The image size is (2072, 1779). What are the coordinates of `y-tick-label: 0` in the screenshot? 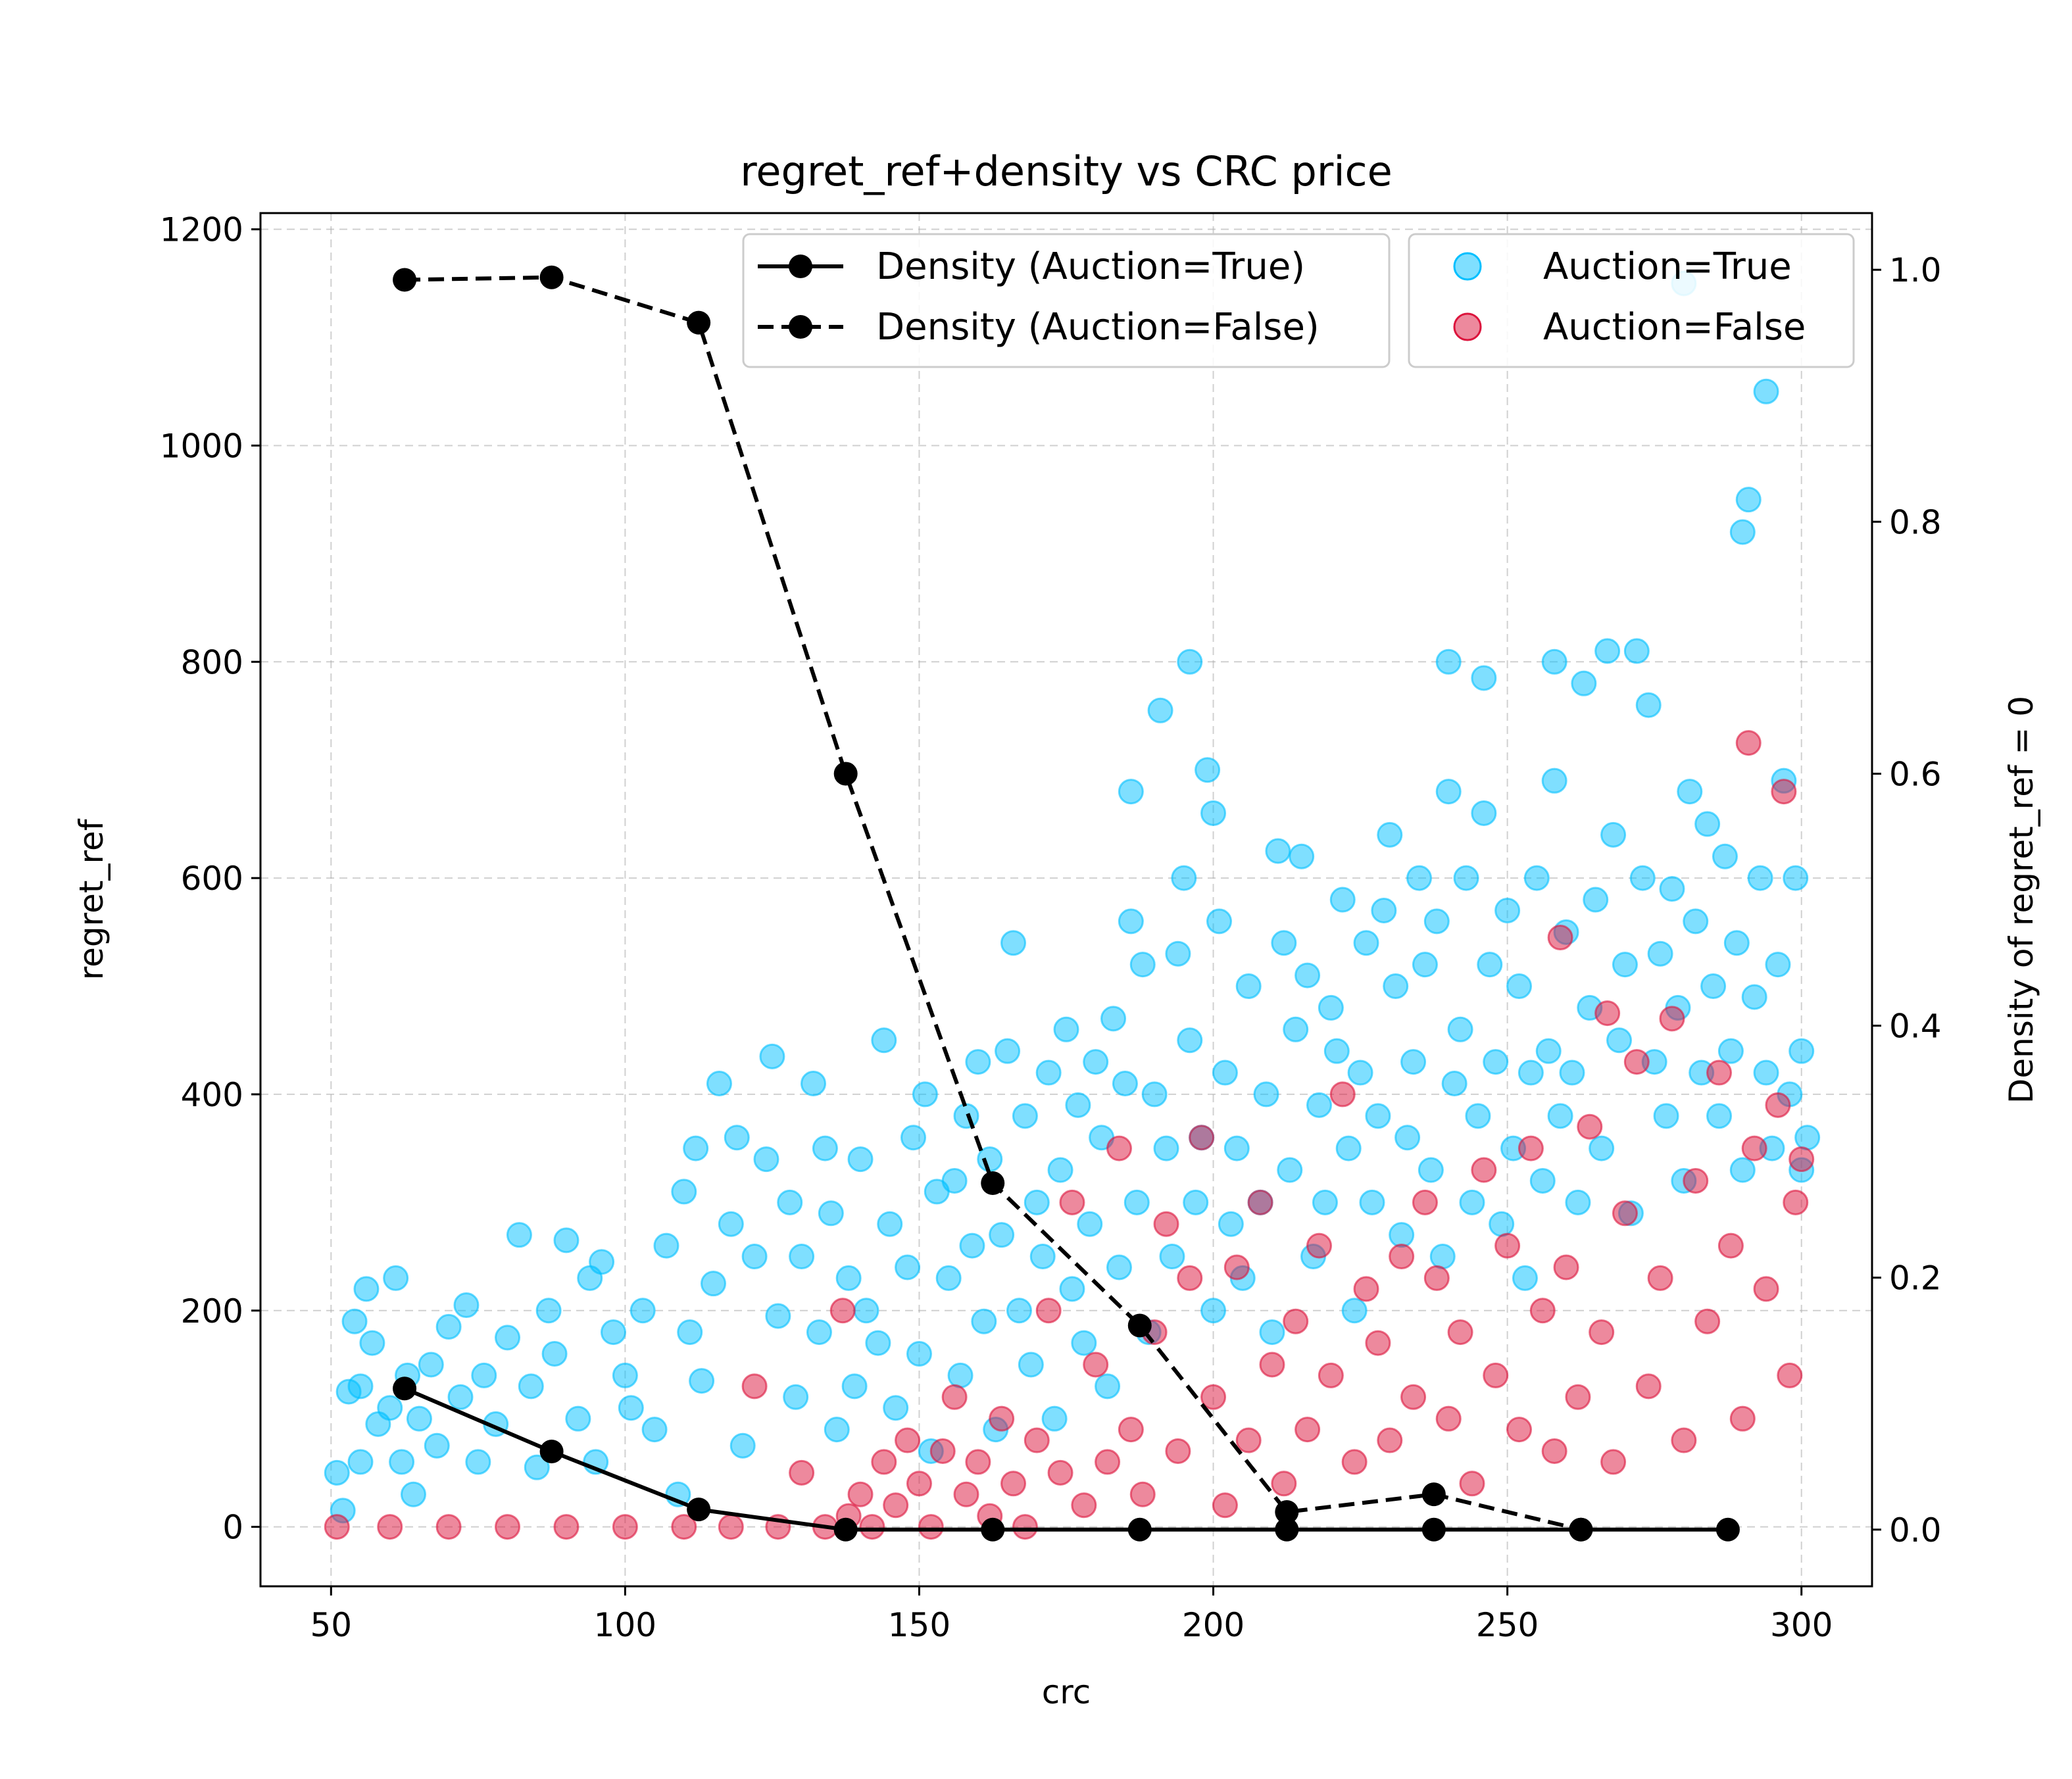 It's located at (232, 1528).